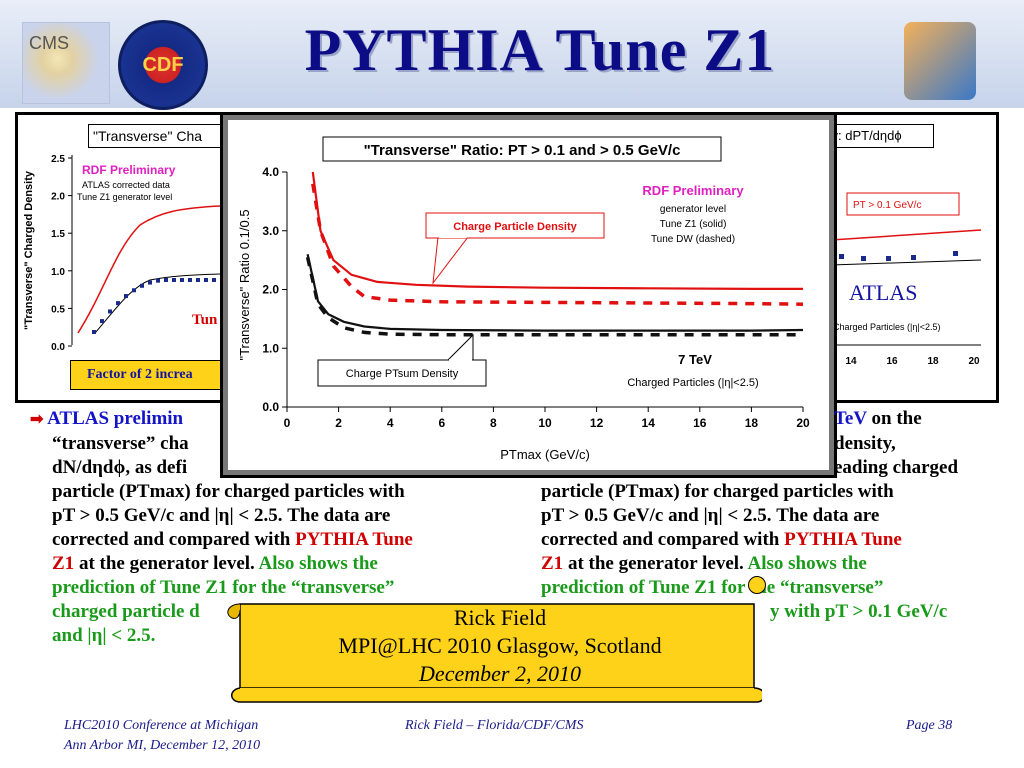 The height and width of the screenshot is (768, 1024). I want to click on main-chart-dashed-label: Tune DW (dashed), so click(693, 239).